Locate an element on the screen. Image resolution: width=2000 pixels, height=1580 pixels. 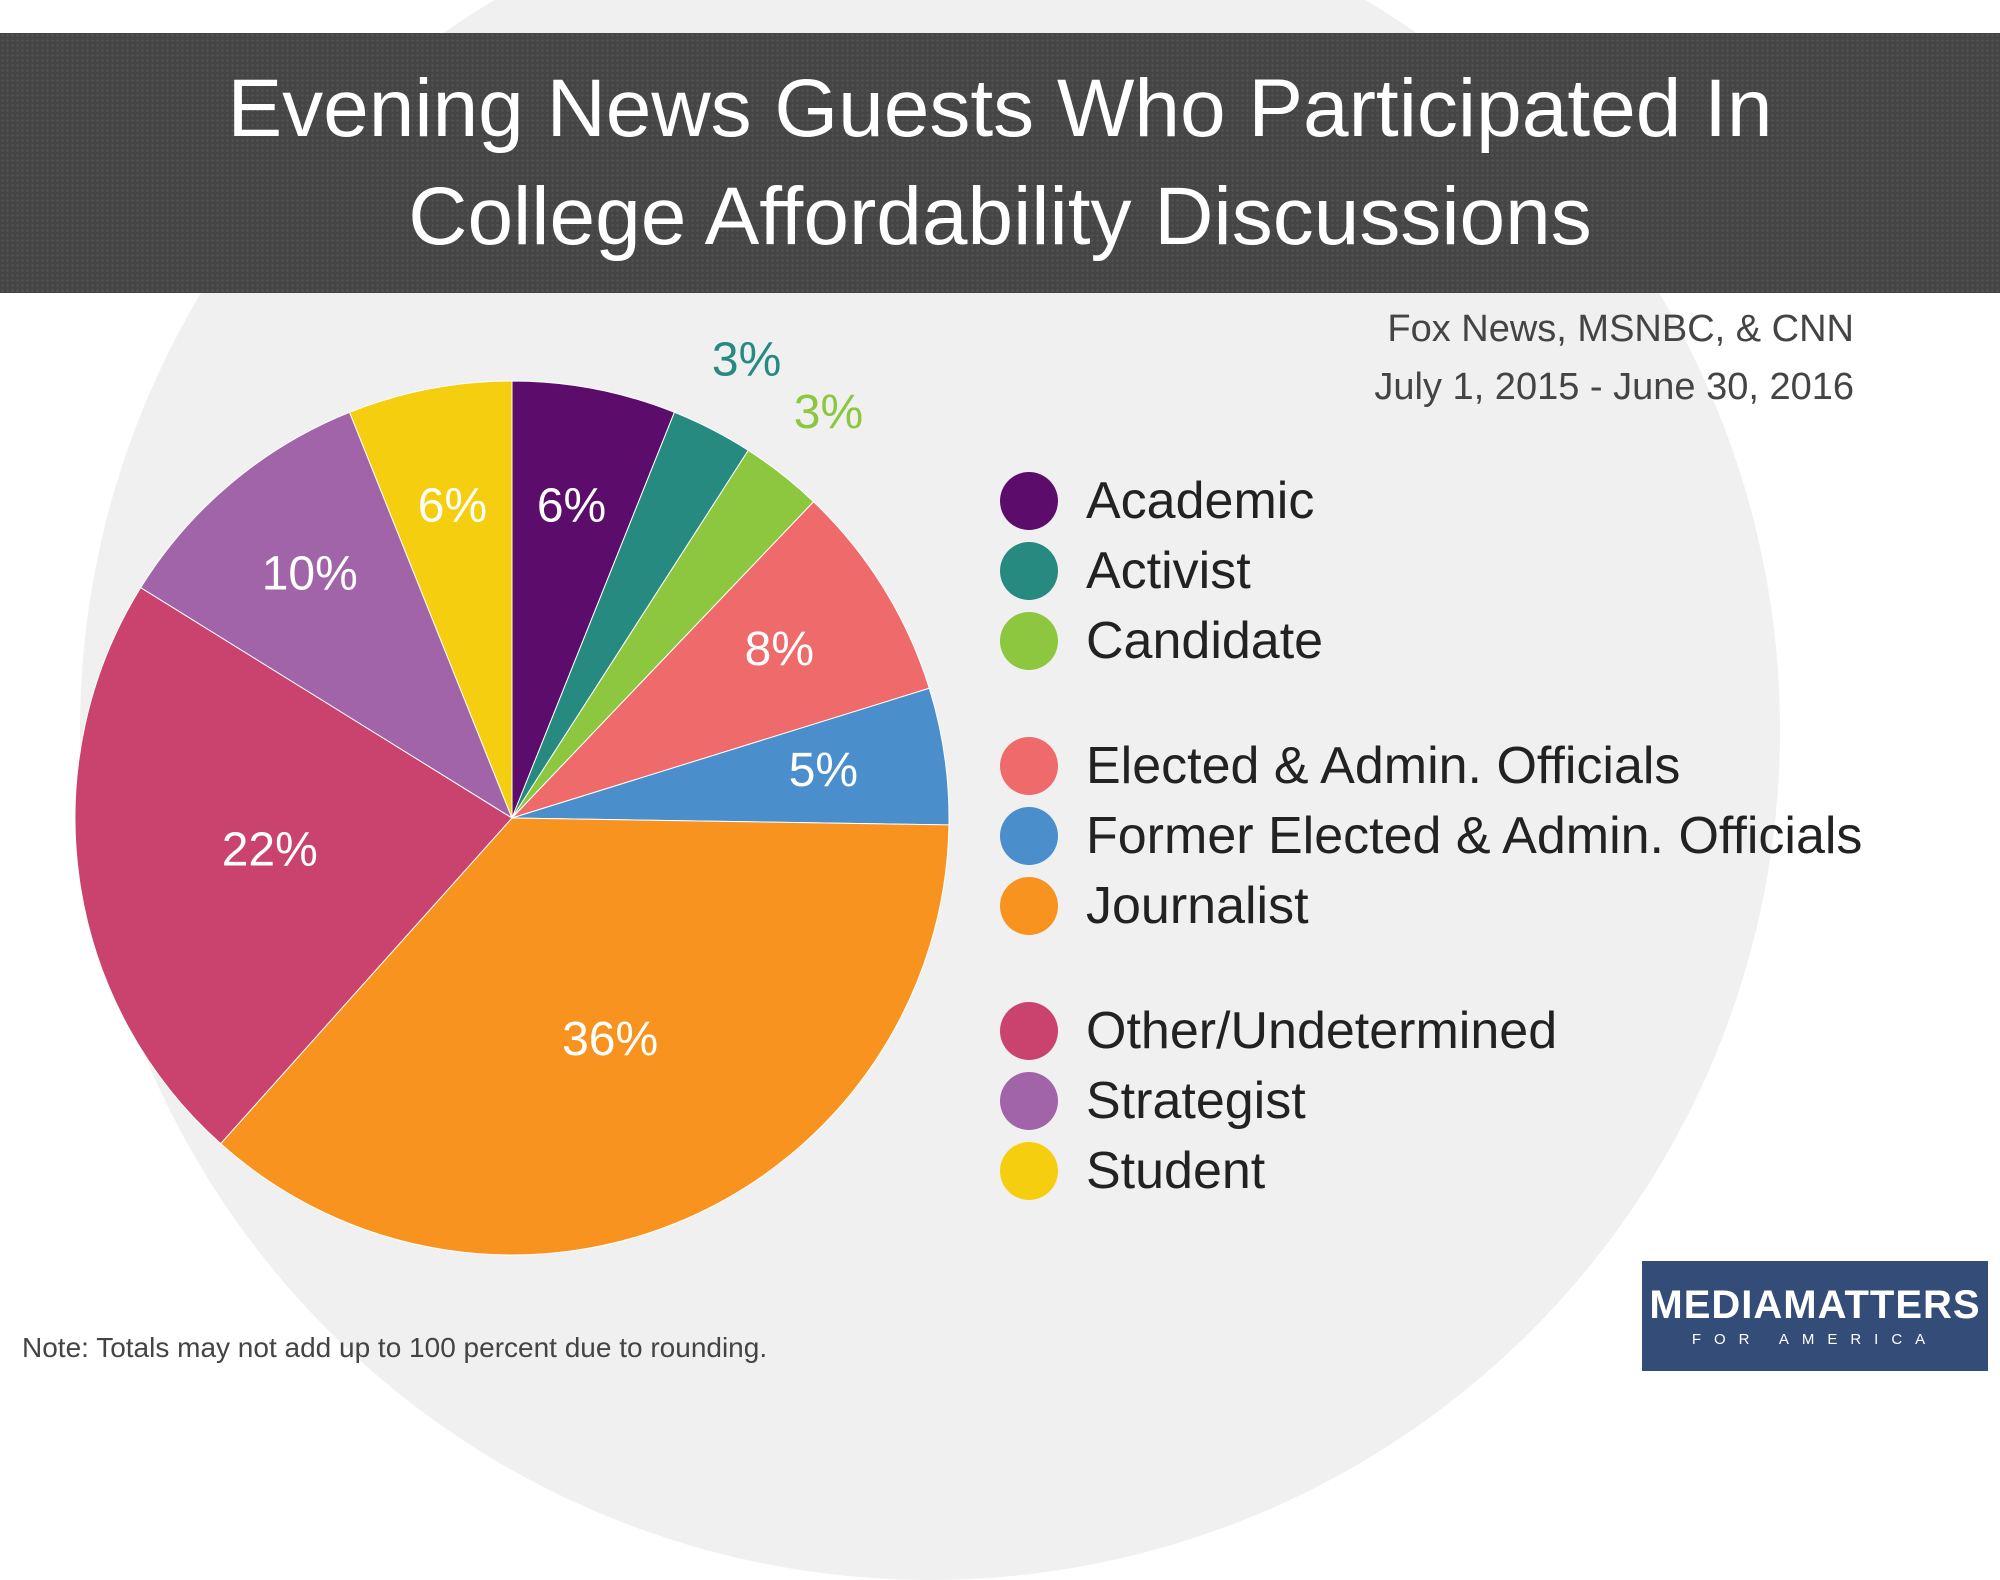
legend-item-student: Student is located at coordinates (1132, 1171).